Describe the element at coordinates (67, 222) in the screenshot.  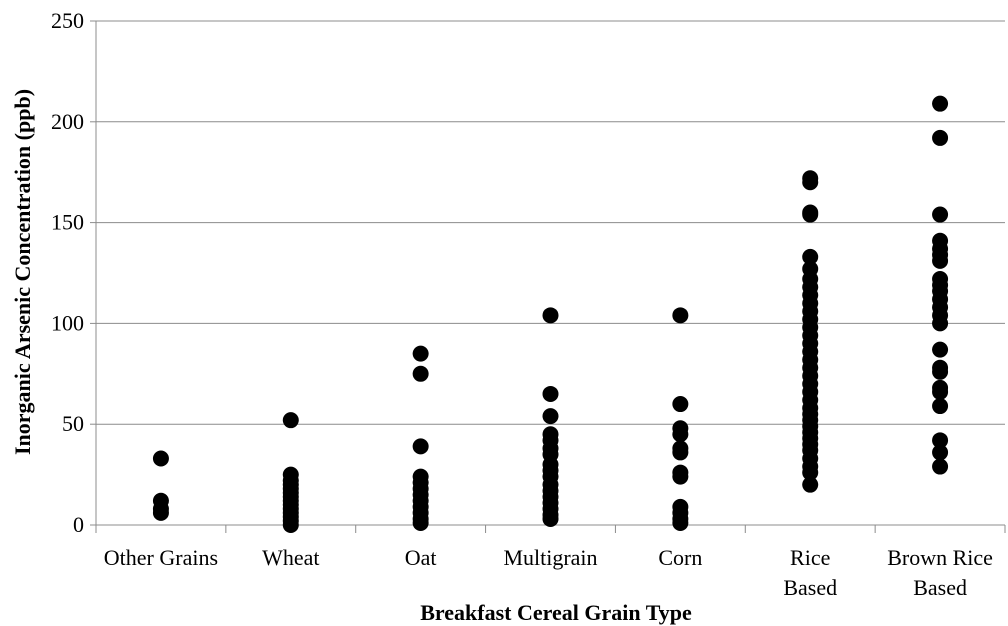
I see `y-tick-label-150: 150` at that location.